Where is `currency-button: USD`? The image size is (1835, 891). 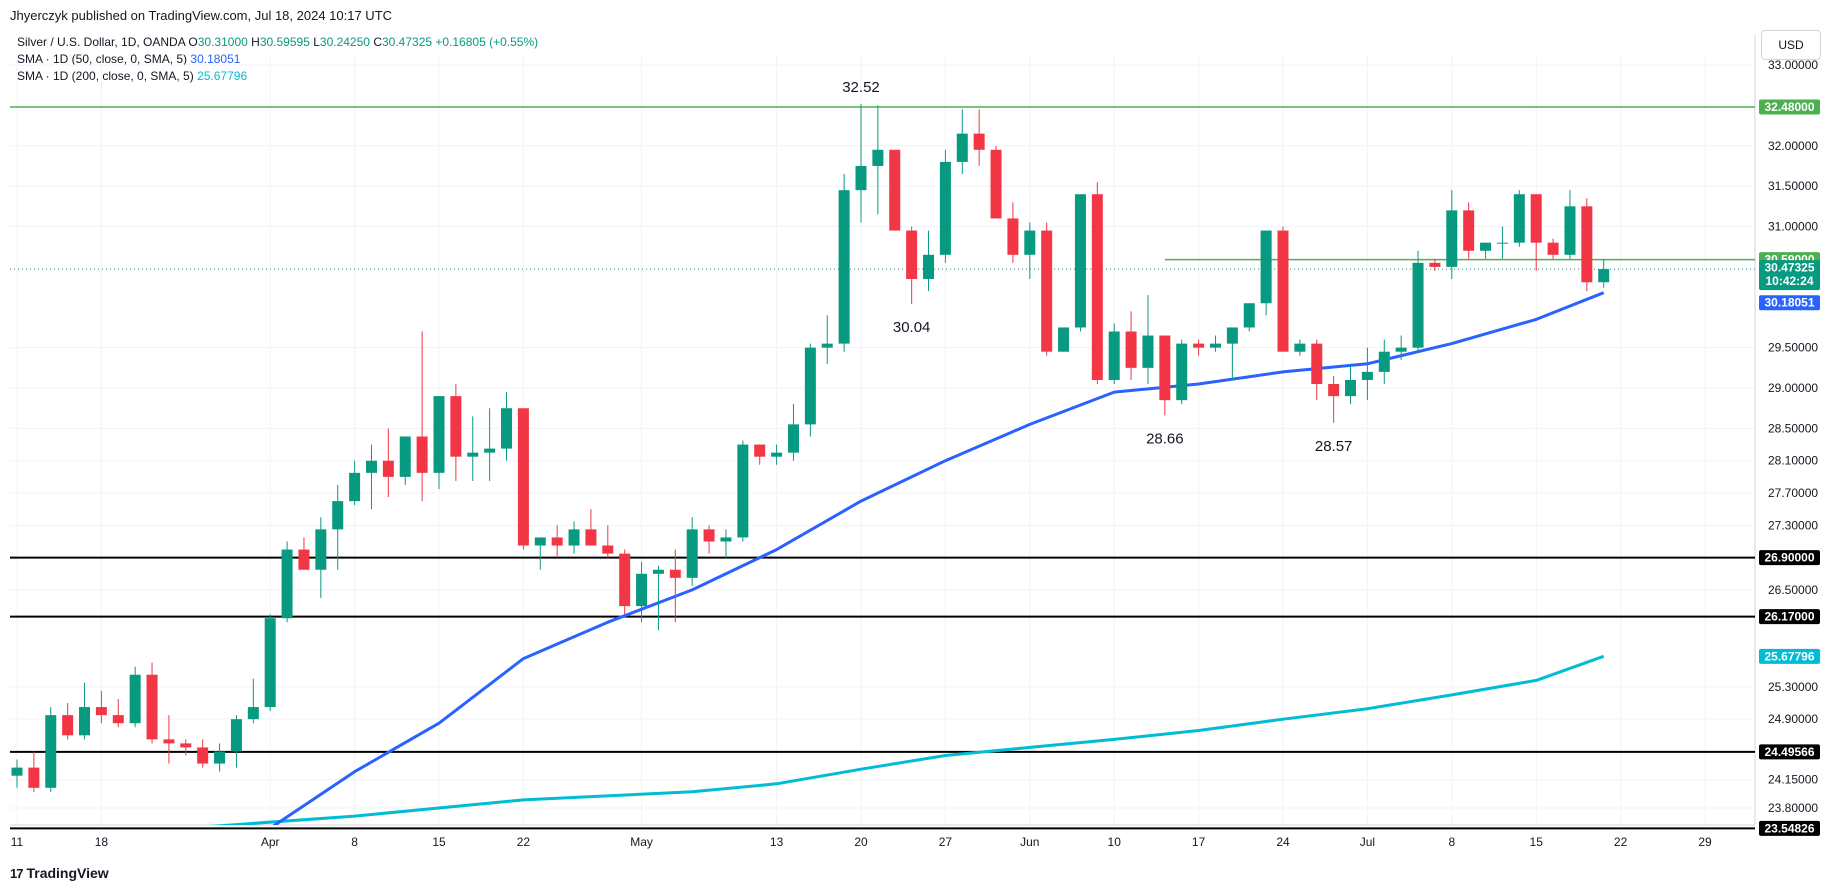
currency-button: USD is located at coordinates (1791, 45).